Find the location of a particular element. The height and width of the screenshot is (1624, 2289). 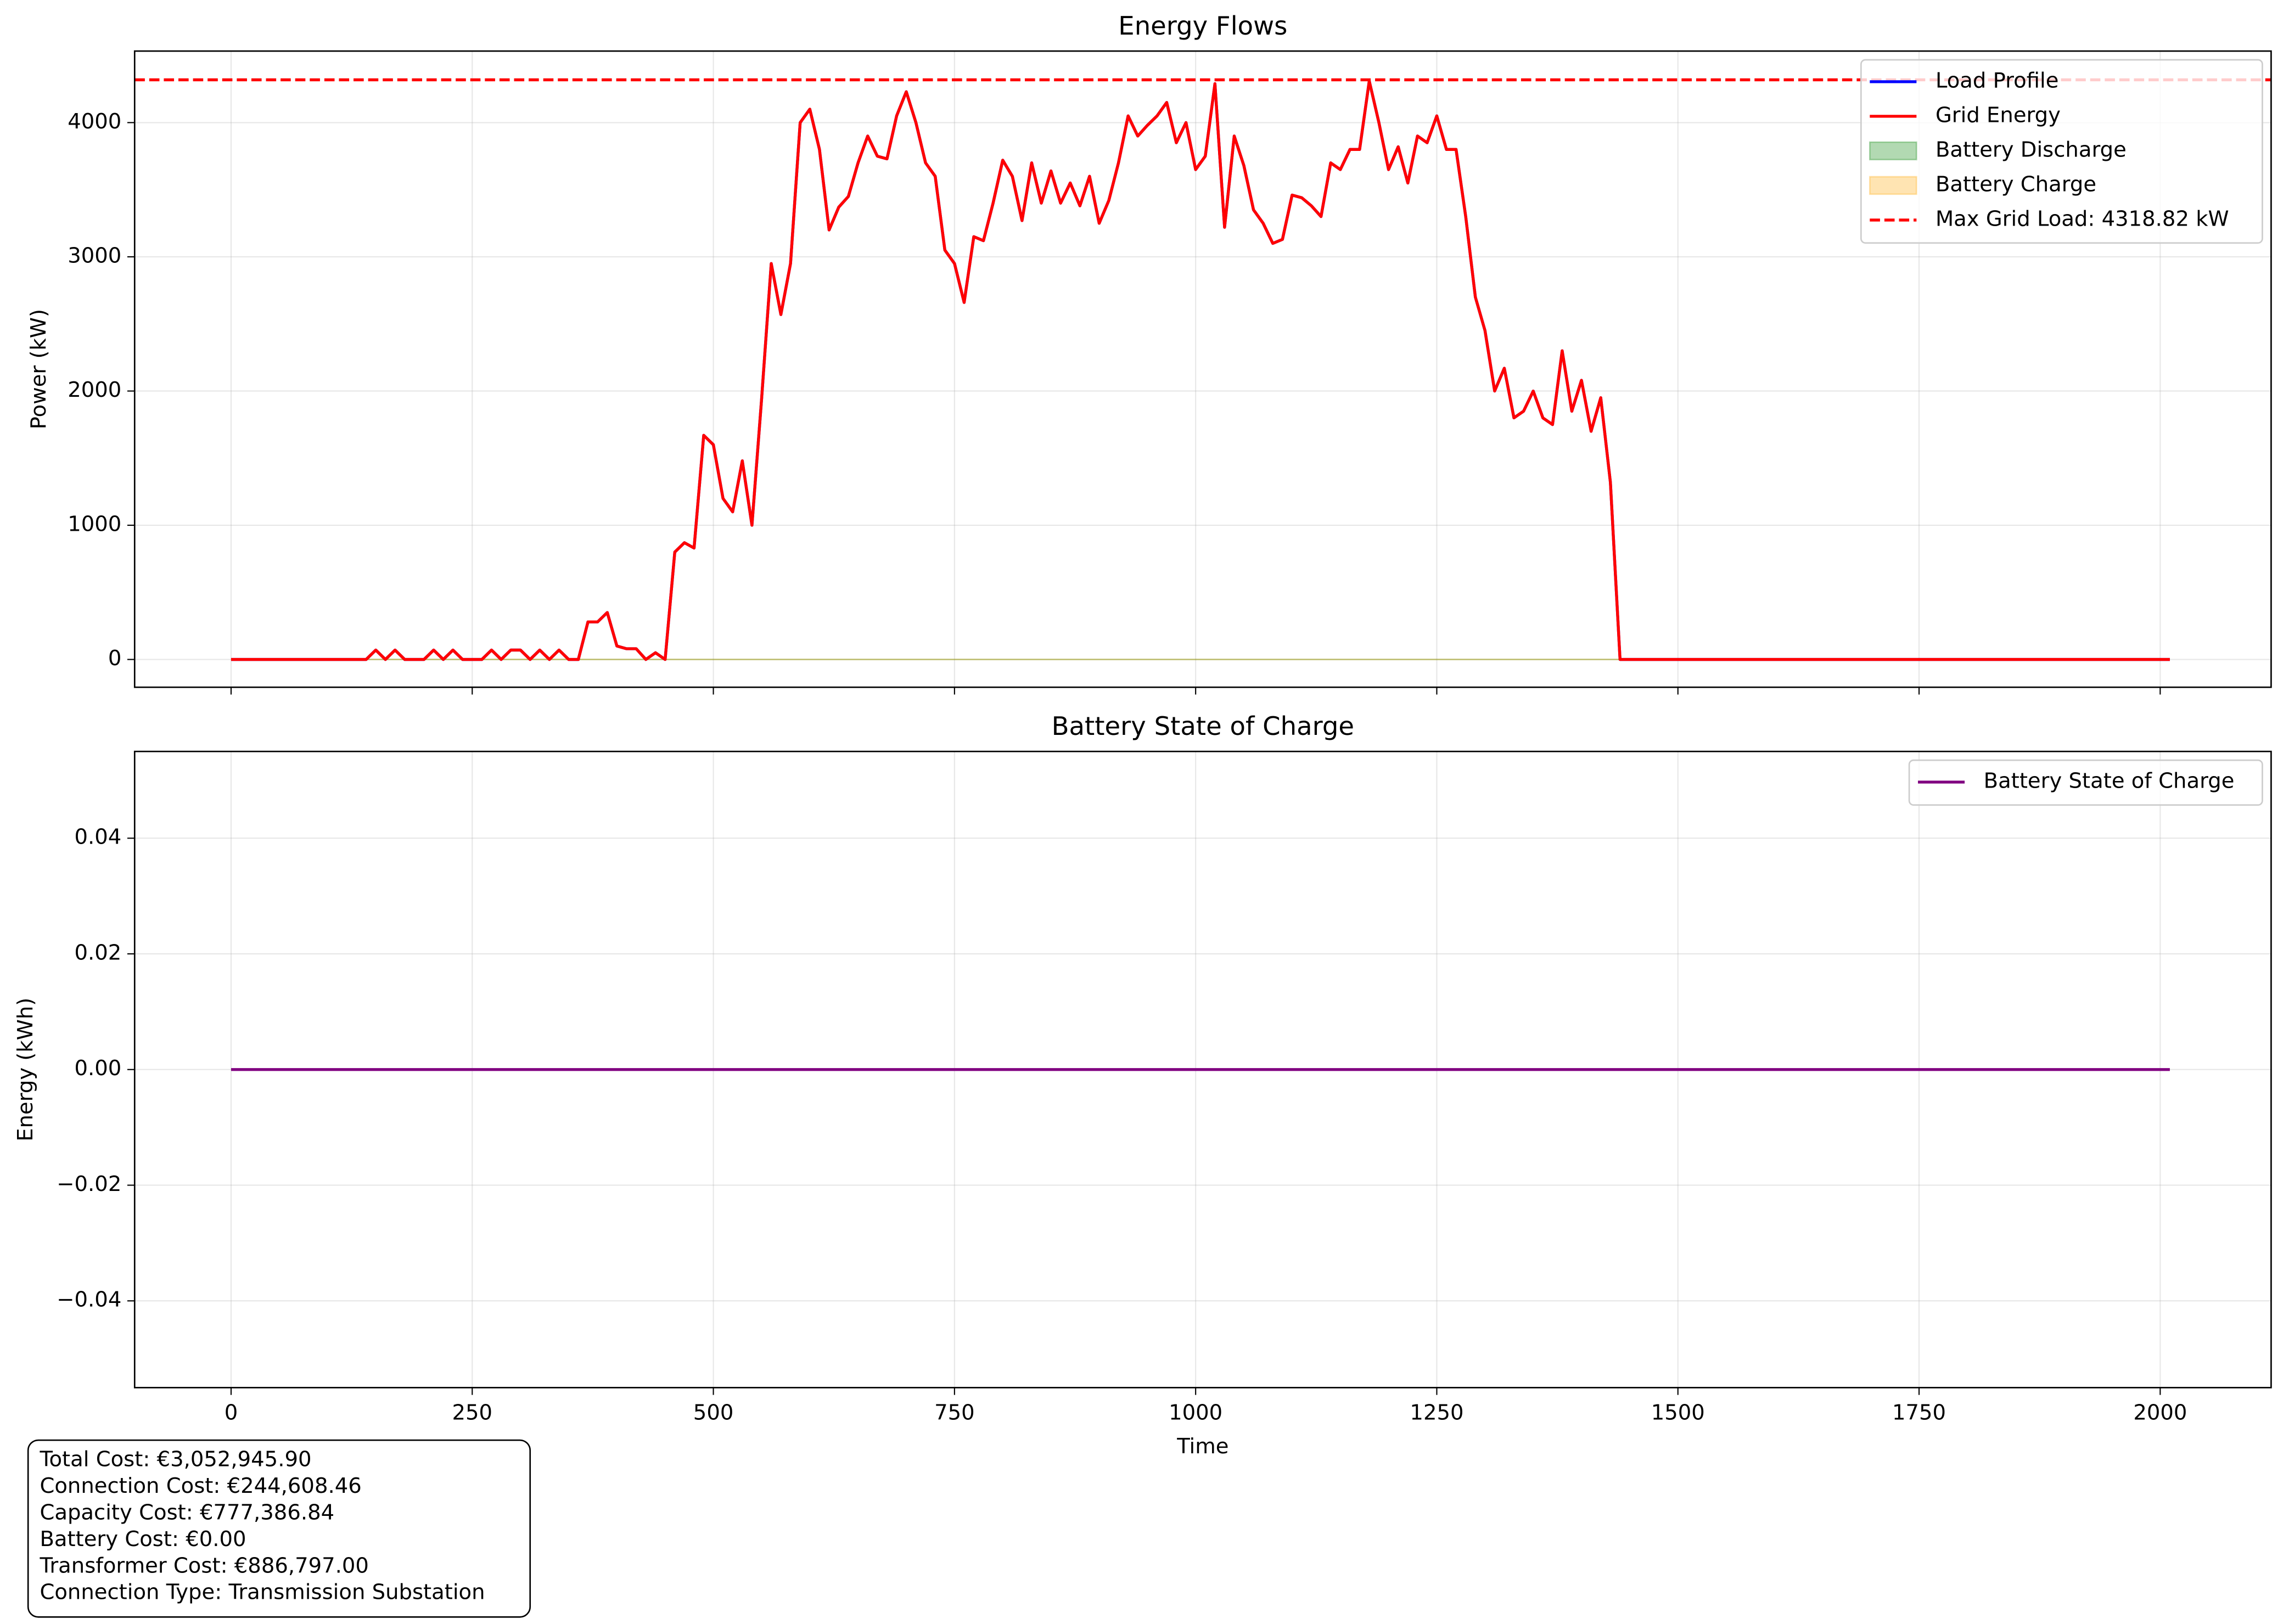

cost-line: Capacity Cost: €777,386.84 is located at coordinates (187, 1513).